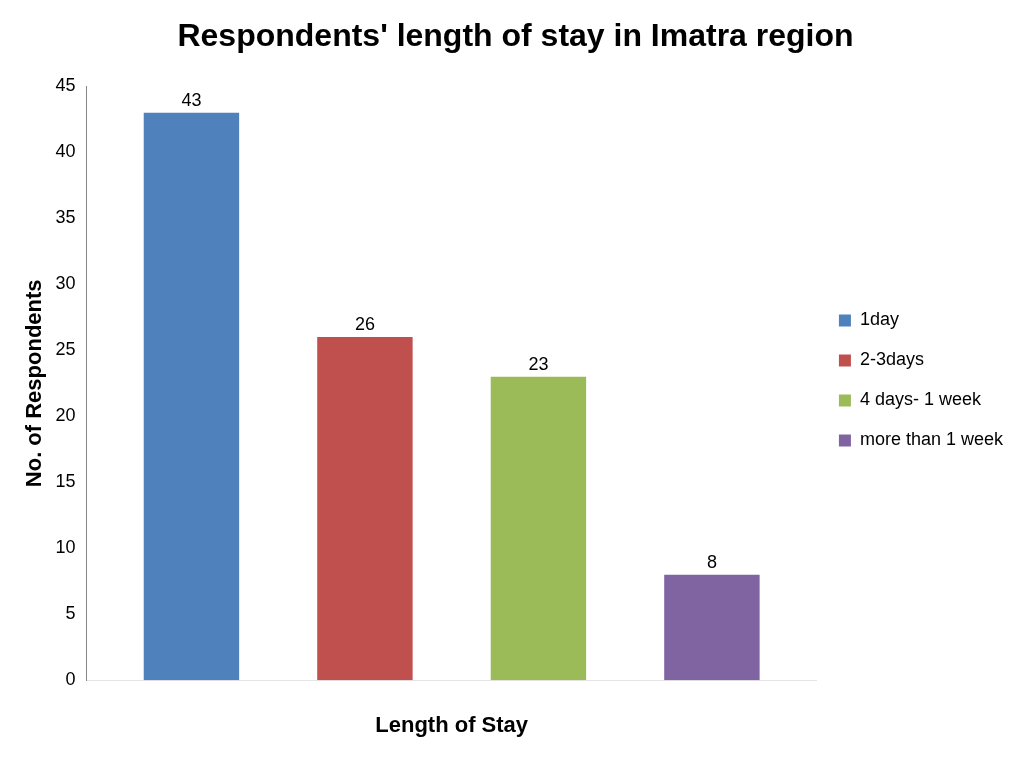 The width and height of the screenshot is (1033, 763). Describe the element at coordinates (65, 349) in the screenshot. I see `y-tick-label: 25` at that location.